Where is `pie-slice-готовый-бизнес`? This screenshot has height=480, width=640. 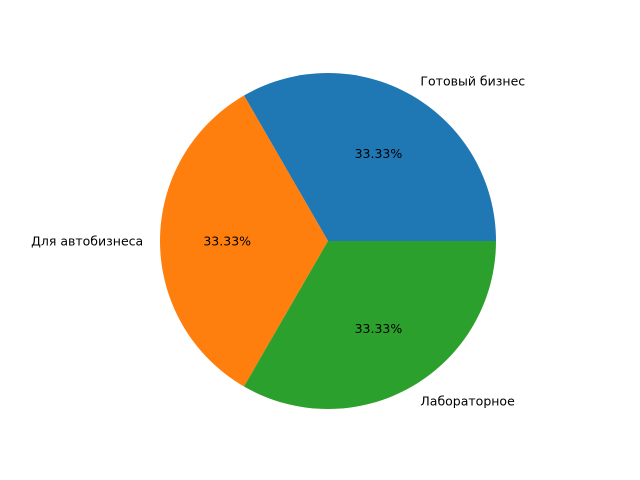
pie-slice-готовый-бизнес is located at coordinates (370, 157).